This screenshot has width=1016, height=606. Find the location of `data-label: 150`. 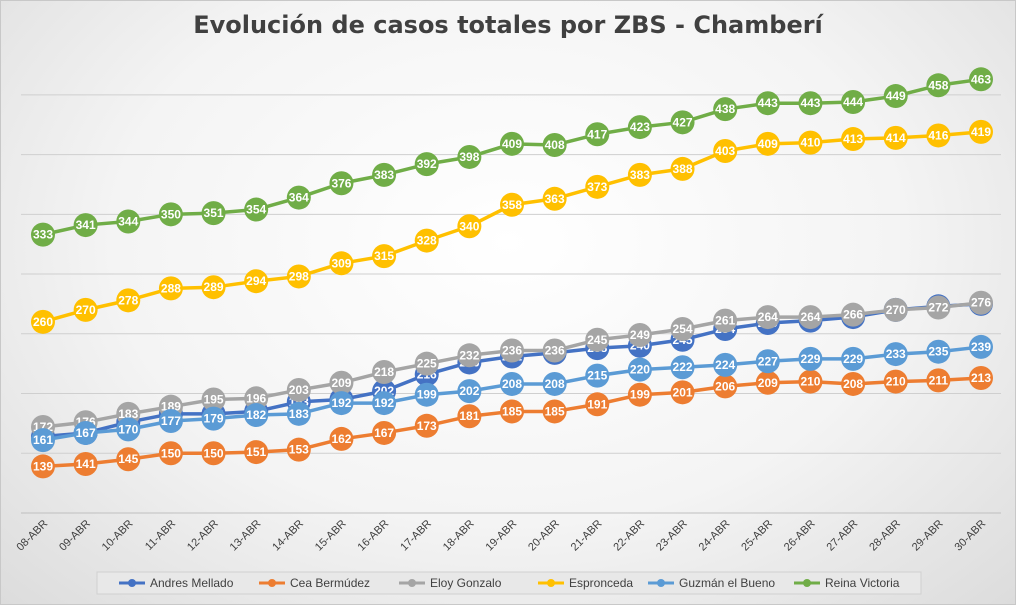

data-label: 150 is located at coordinates (214, 453).